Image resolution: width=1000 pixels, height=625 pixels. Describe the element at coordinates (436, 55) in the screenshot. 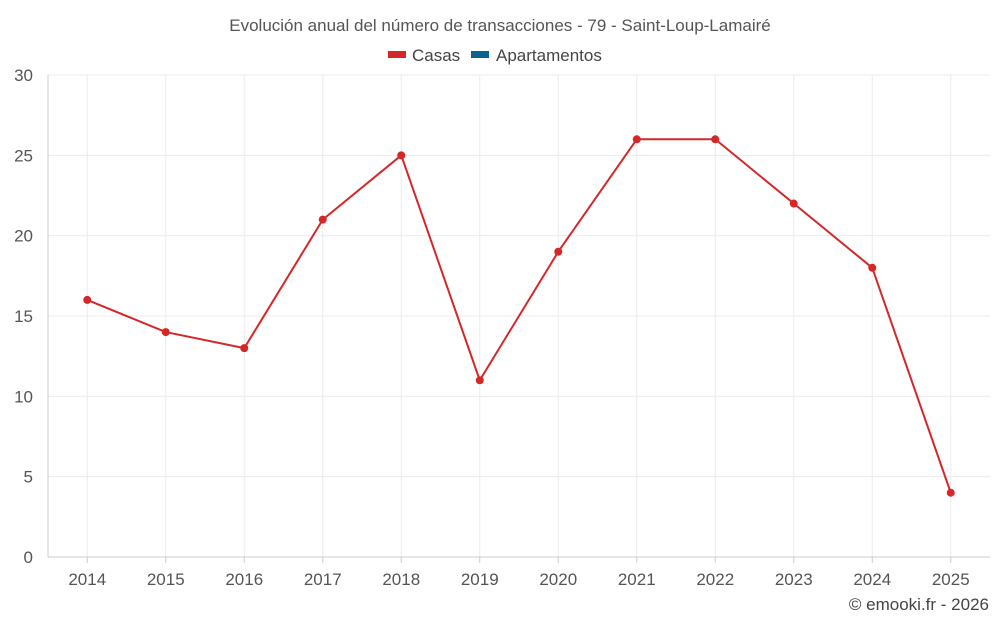

I see `legend-label-casas: Casas` at that location.